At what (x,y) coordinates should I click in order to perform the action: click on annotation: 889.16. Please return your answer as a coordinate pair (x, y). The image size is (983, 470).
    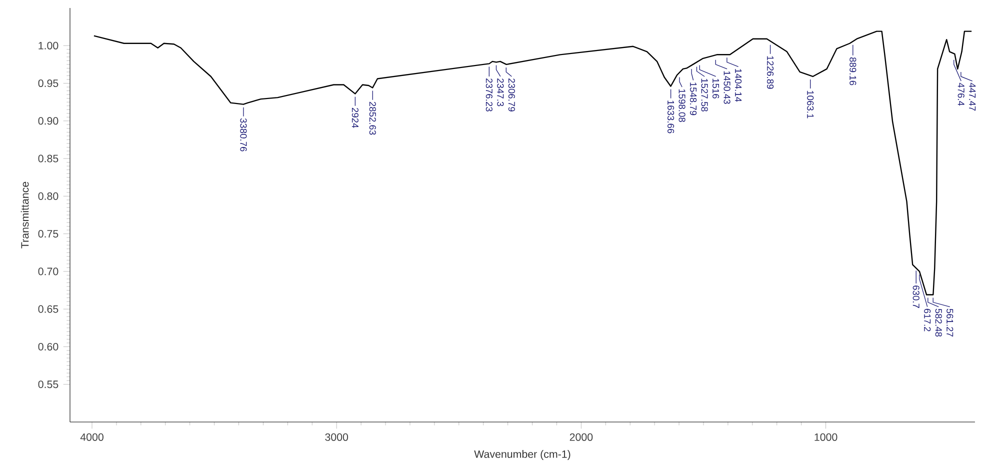
    Looking at the image, I should click on (853, 71).